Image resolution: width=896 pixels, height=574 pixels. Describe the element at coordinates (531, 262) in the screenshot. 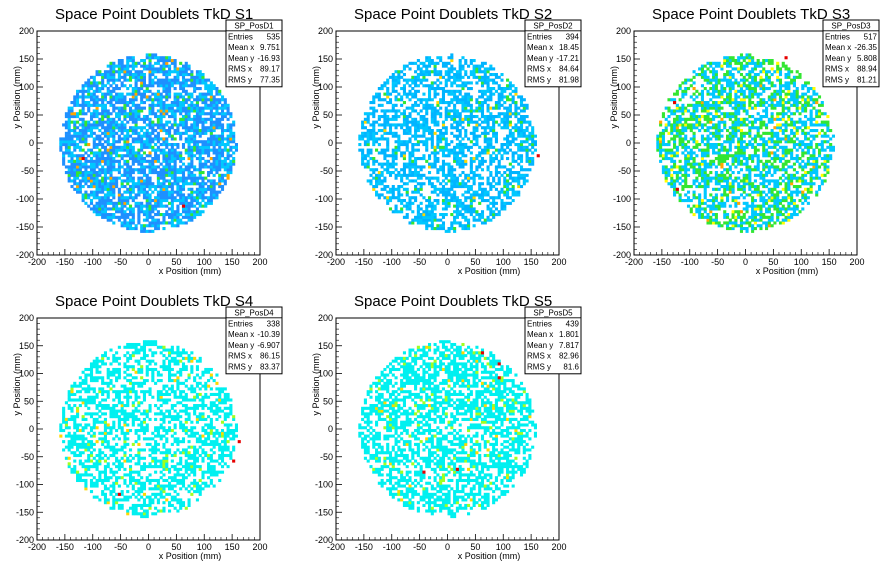

I see `x-tick-label: 150` at that location.